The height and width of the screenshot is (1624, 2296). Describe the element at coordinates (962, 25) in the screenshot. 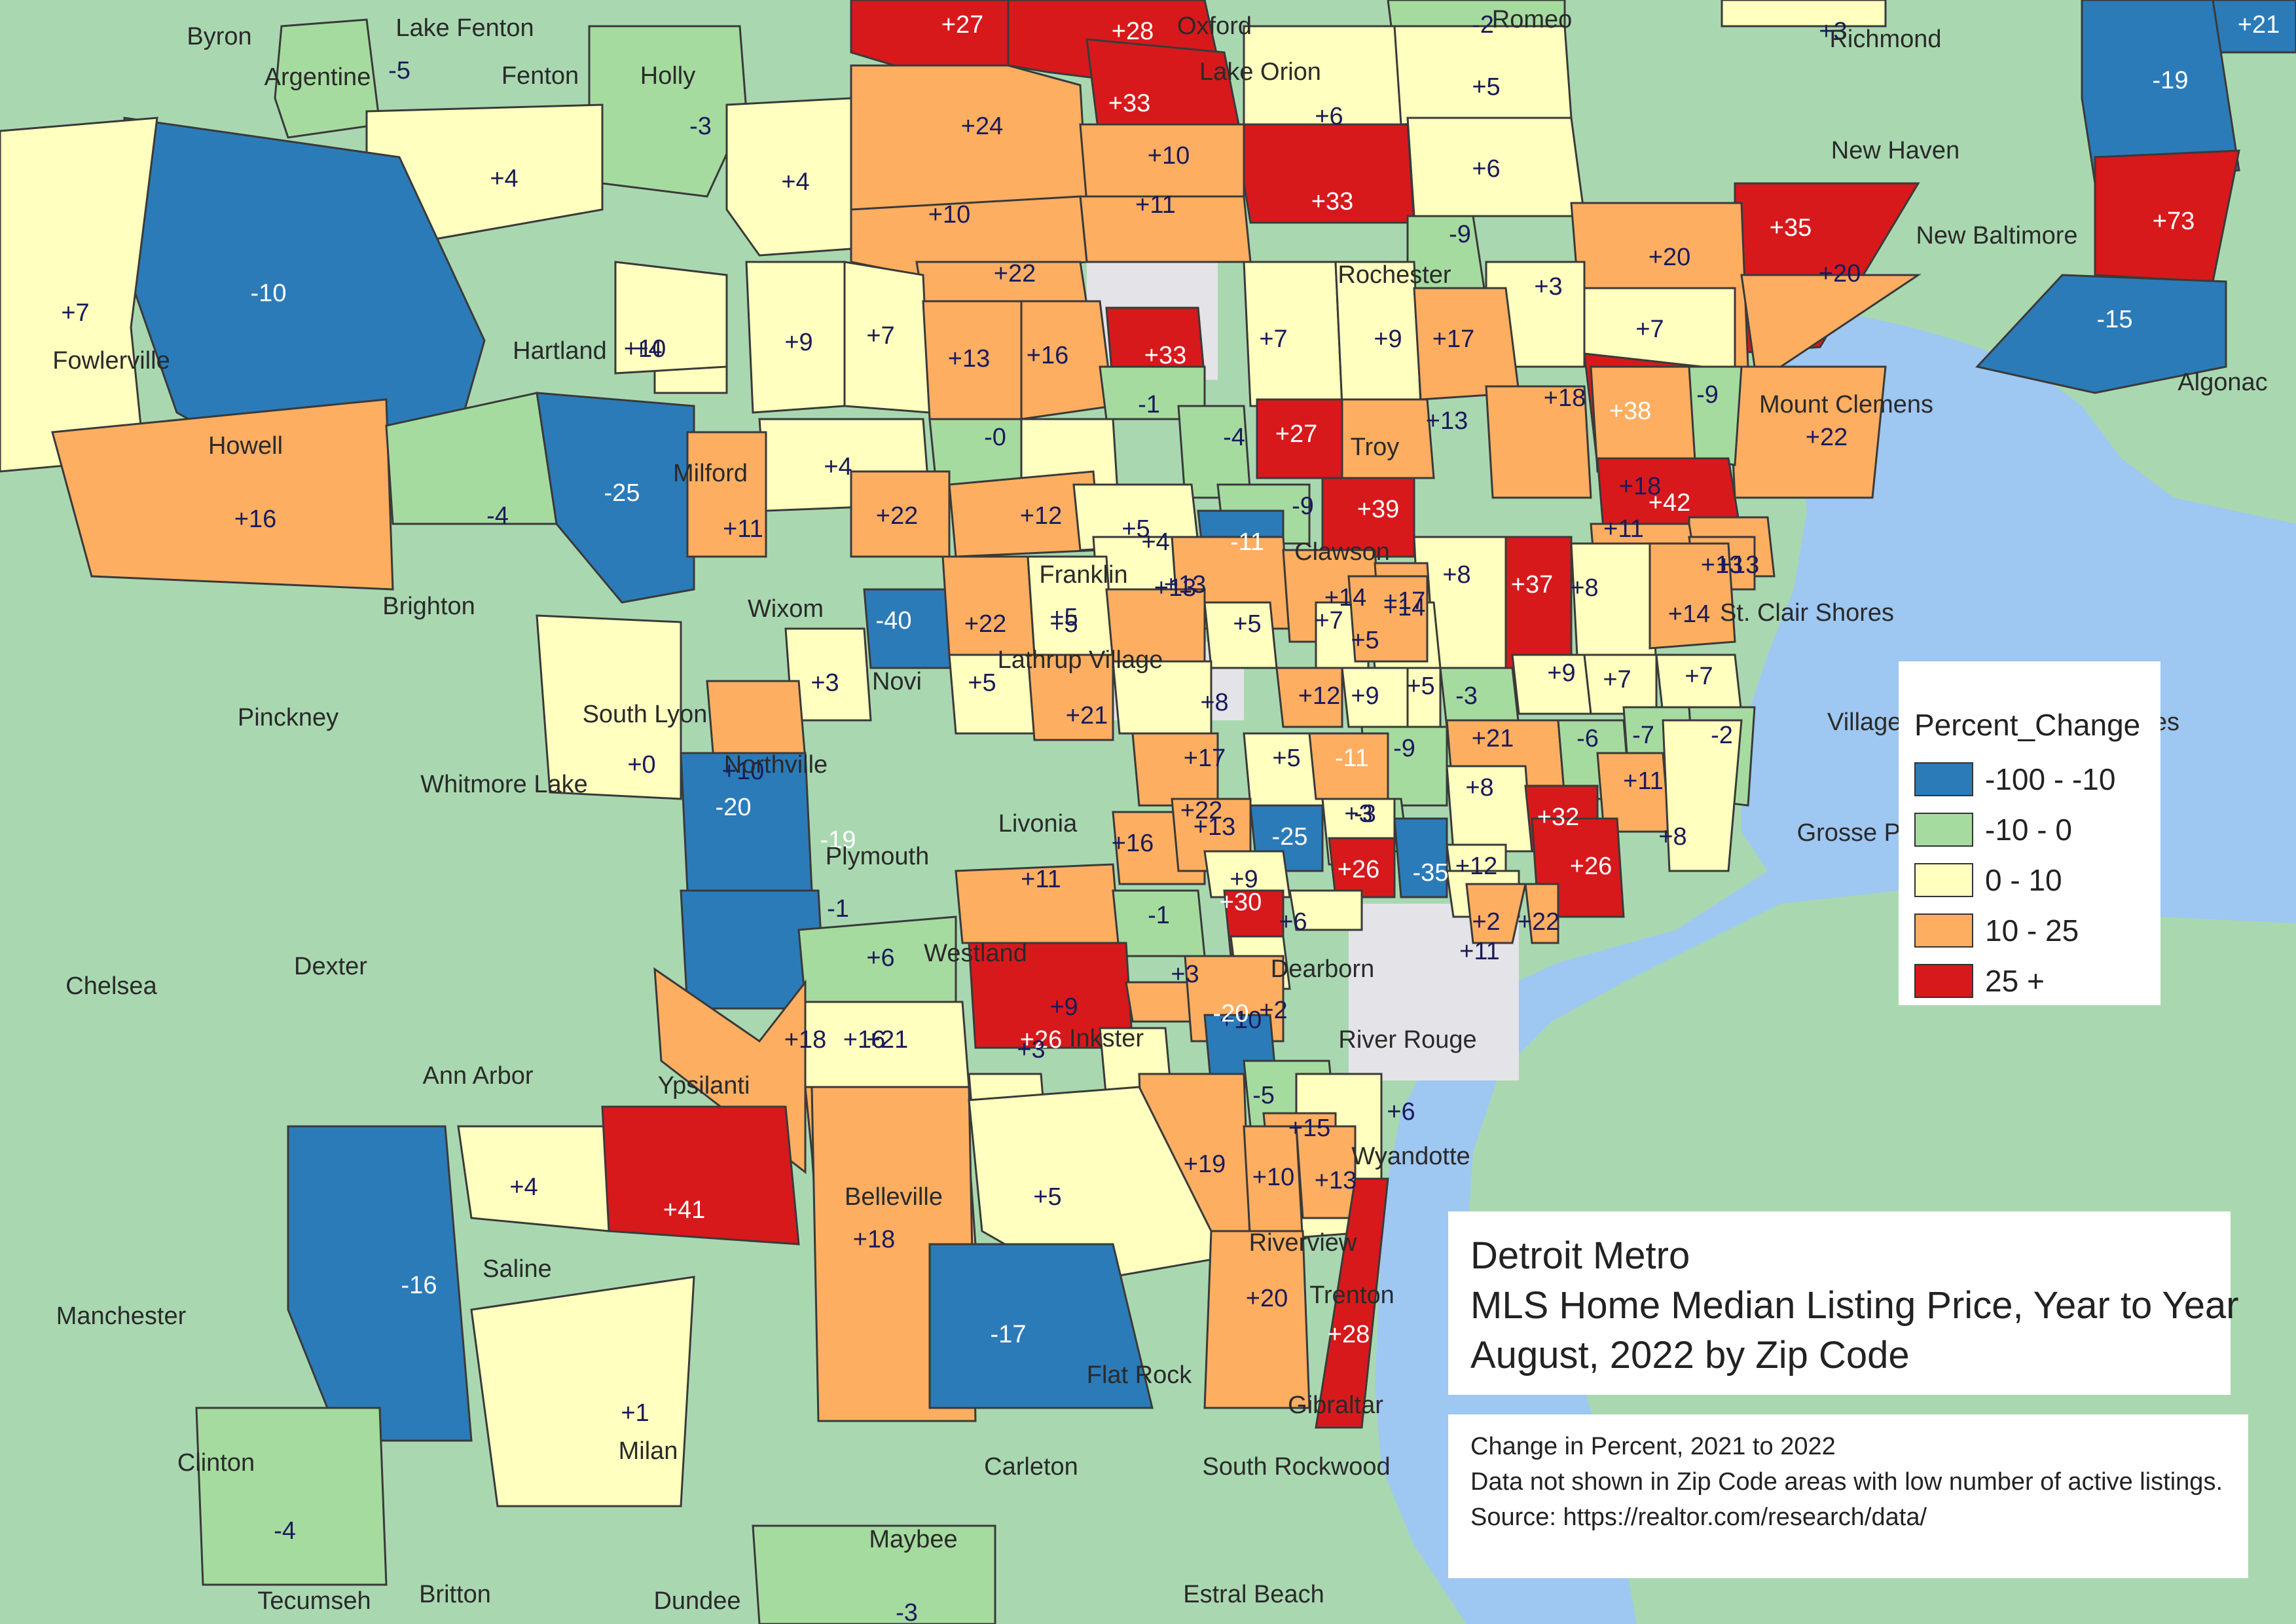

I see `zip-code-value-label: +27` at that location.